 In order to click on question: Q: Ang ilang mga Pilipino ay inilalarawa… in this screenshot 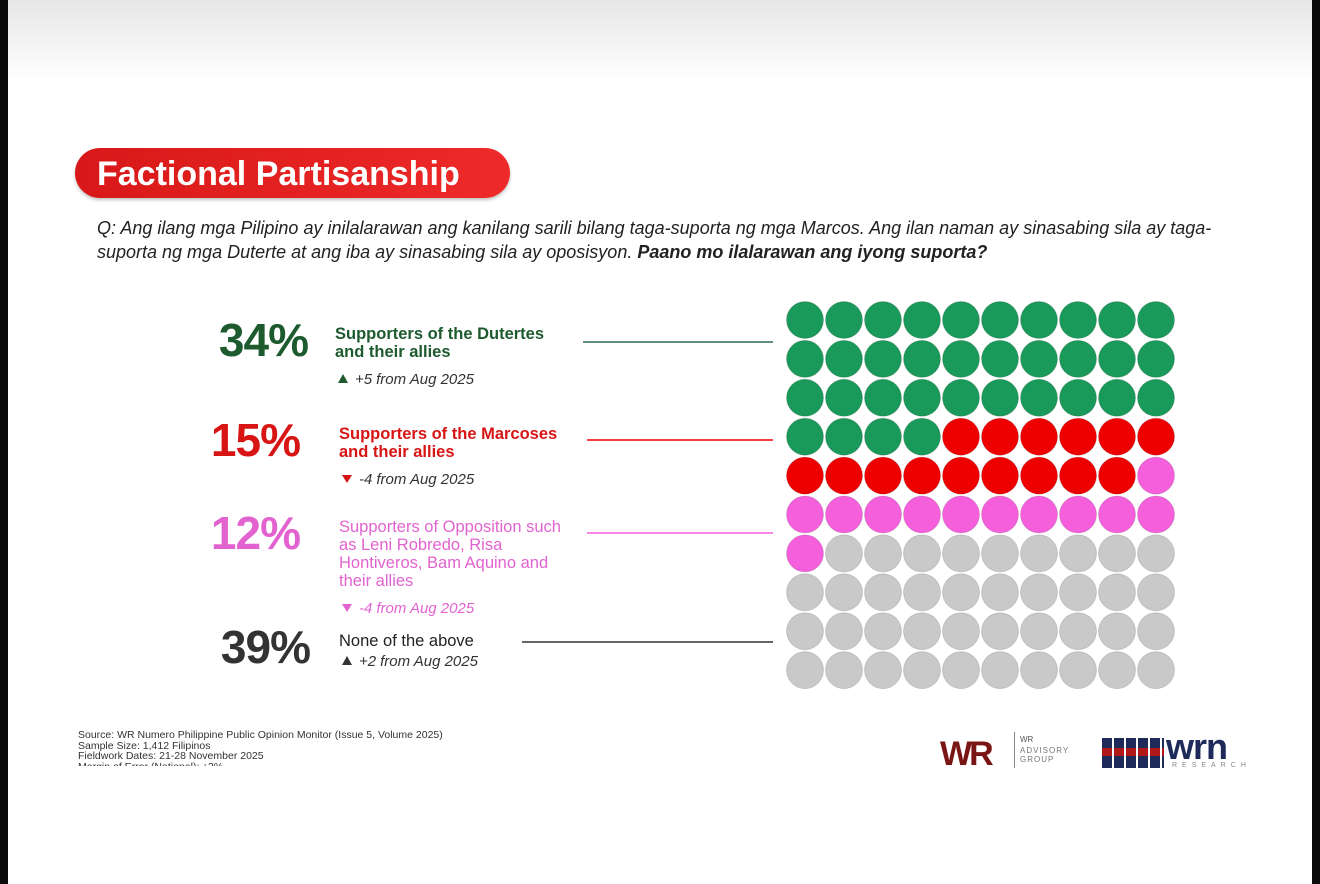, I will do `click(677, 240)`.